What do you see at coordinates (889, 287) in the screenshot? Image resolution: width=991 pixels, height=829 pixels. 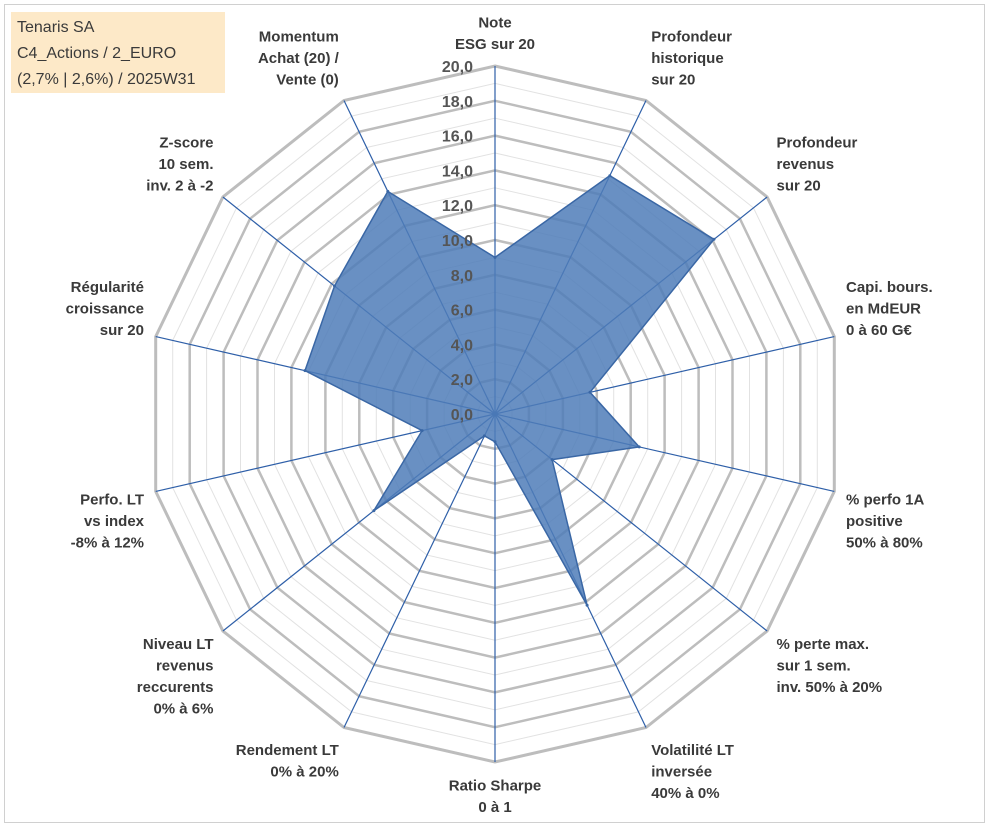 I see `axis-label: Capi. bours.` at bounding box center [889, 287].